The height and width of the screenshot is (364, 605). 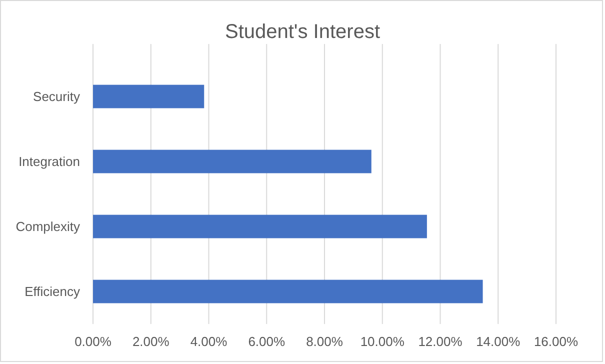 What do you see at coordinates (440, 341) in the screenshot?
I see `x-tick-label: 12.00%` at bounding box center [440, 341].